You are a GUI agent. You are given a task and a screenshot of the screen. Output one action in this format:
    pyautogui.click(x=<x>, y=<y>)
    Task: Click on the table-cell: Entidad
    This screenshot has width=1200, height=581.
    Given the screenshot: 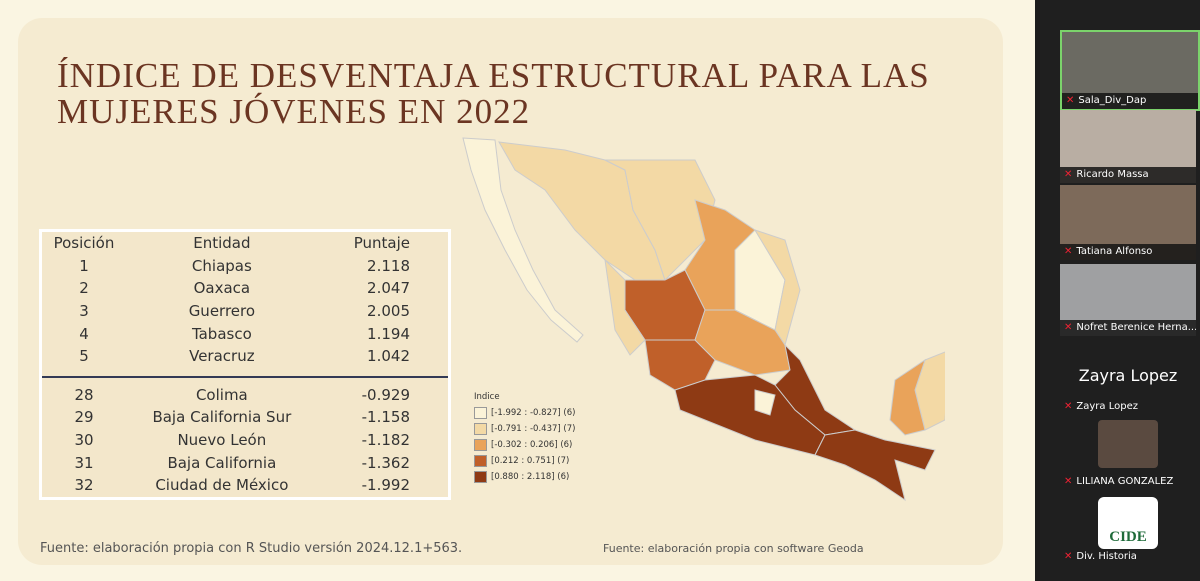 What is the action you would take?
    pyautogui.click(x=222, y=243)
    